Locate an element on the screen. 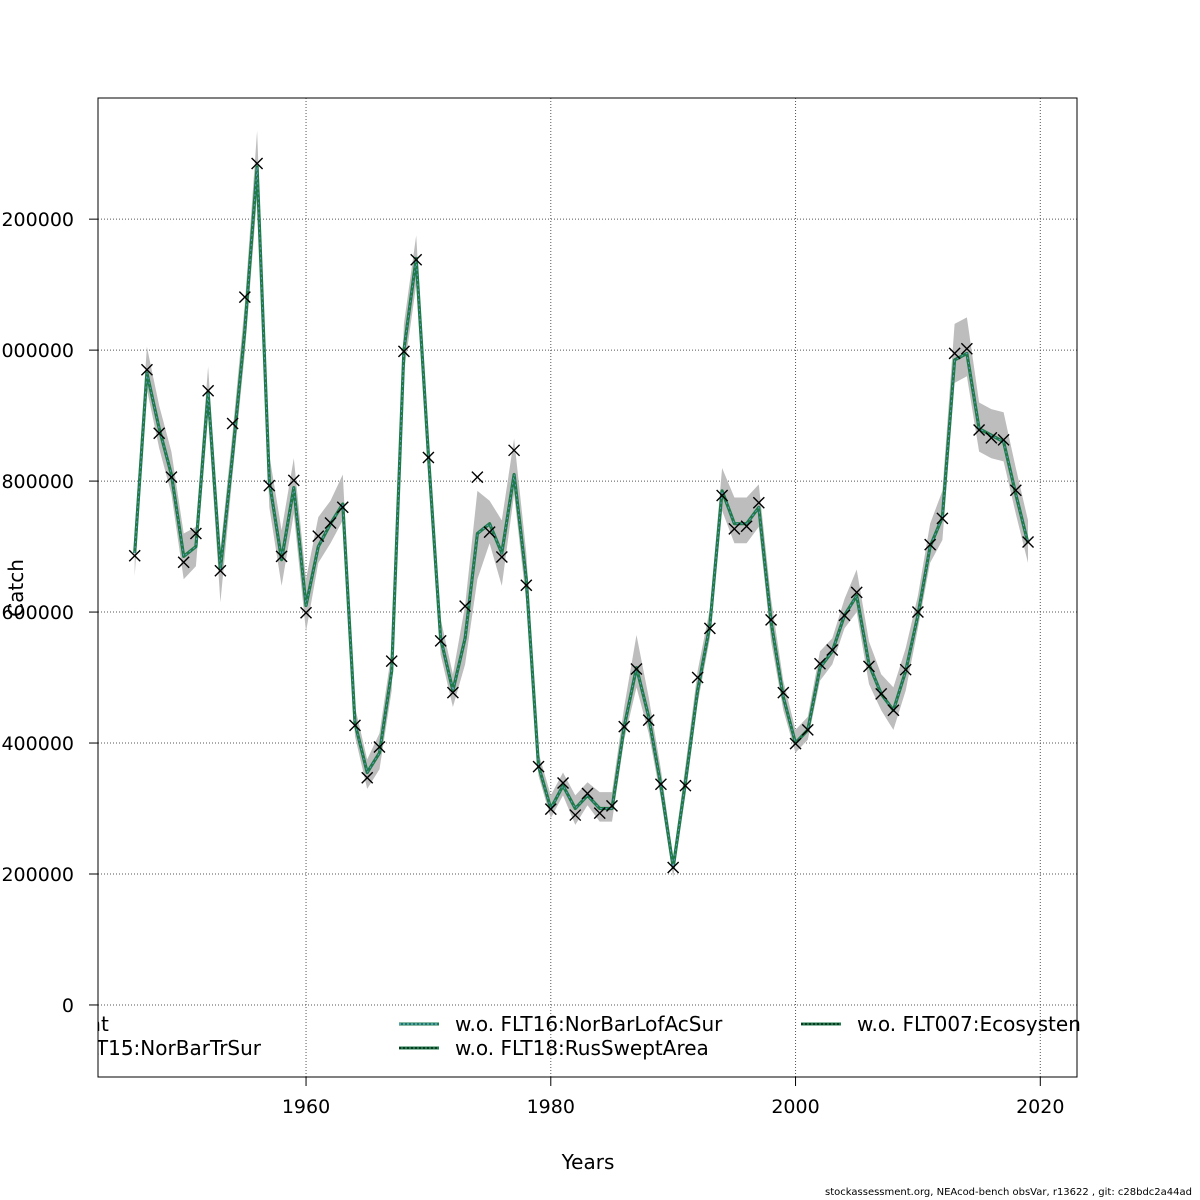 The height and width of the screenshot is (1200, 1200). legend-item: ent is located at coordinates (92, 1024).